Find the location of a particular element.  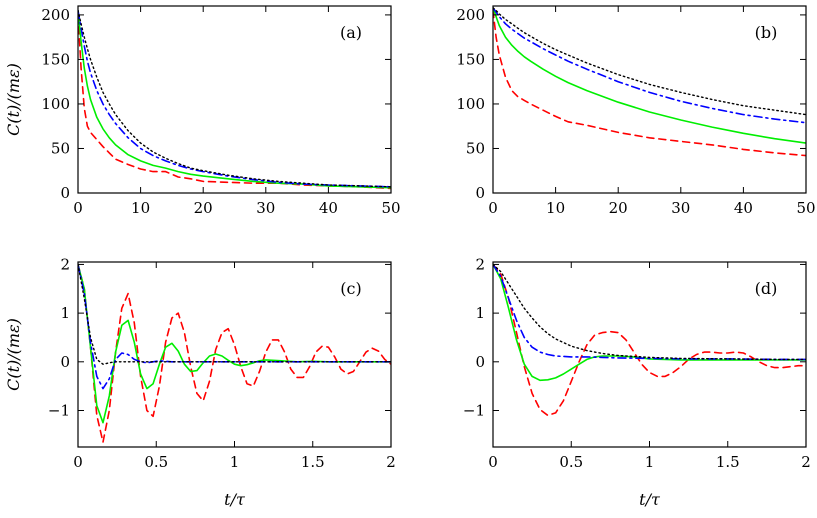

panel-label: (d) is located at coordinates (766, 288).